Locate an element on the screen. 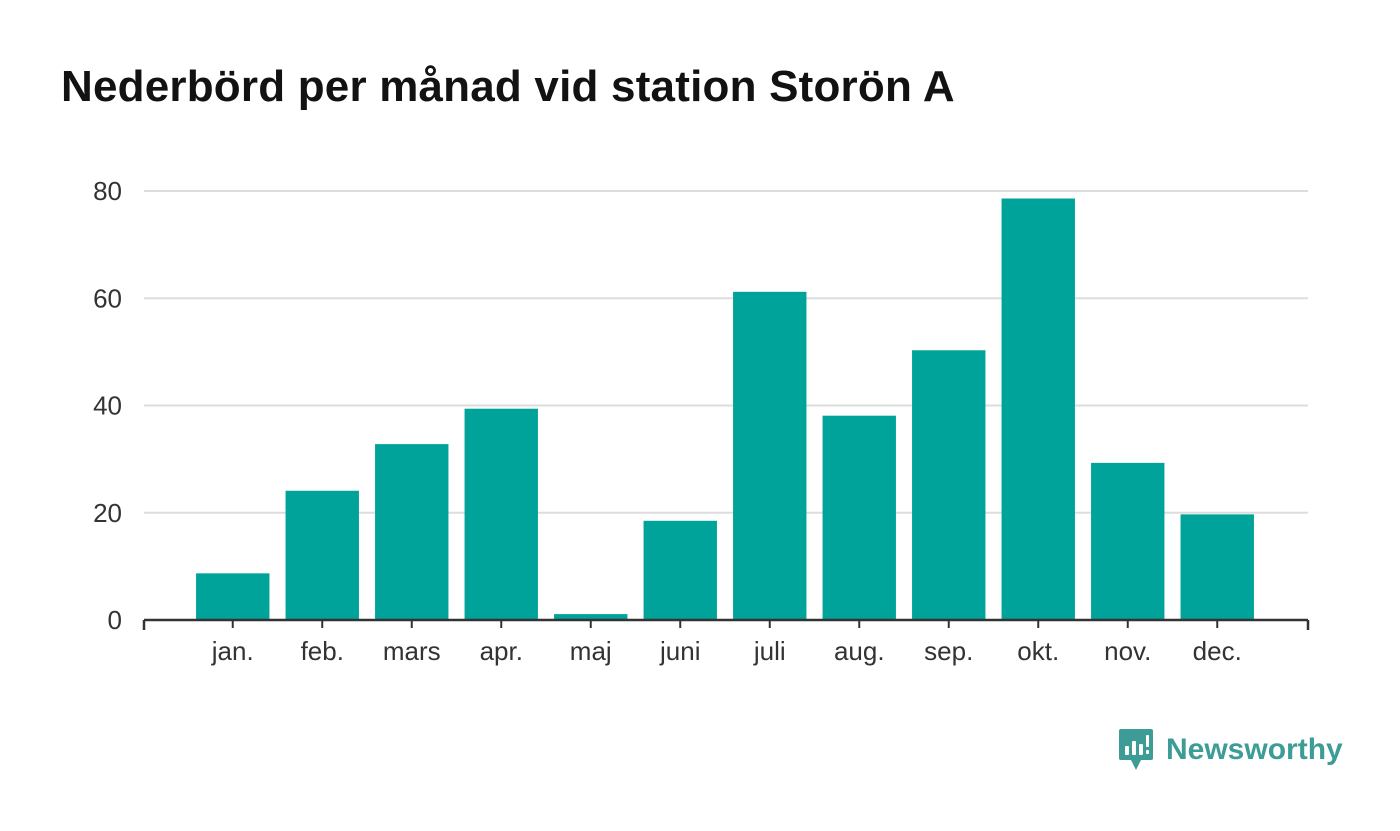  x-tick-label: juni is located at coordinates (679, 651).